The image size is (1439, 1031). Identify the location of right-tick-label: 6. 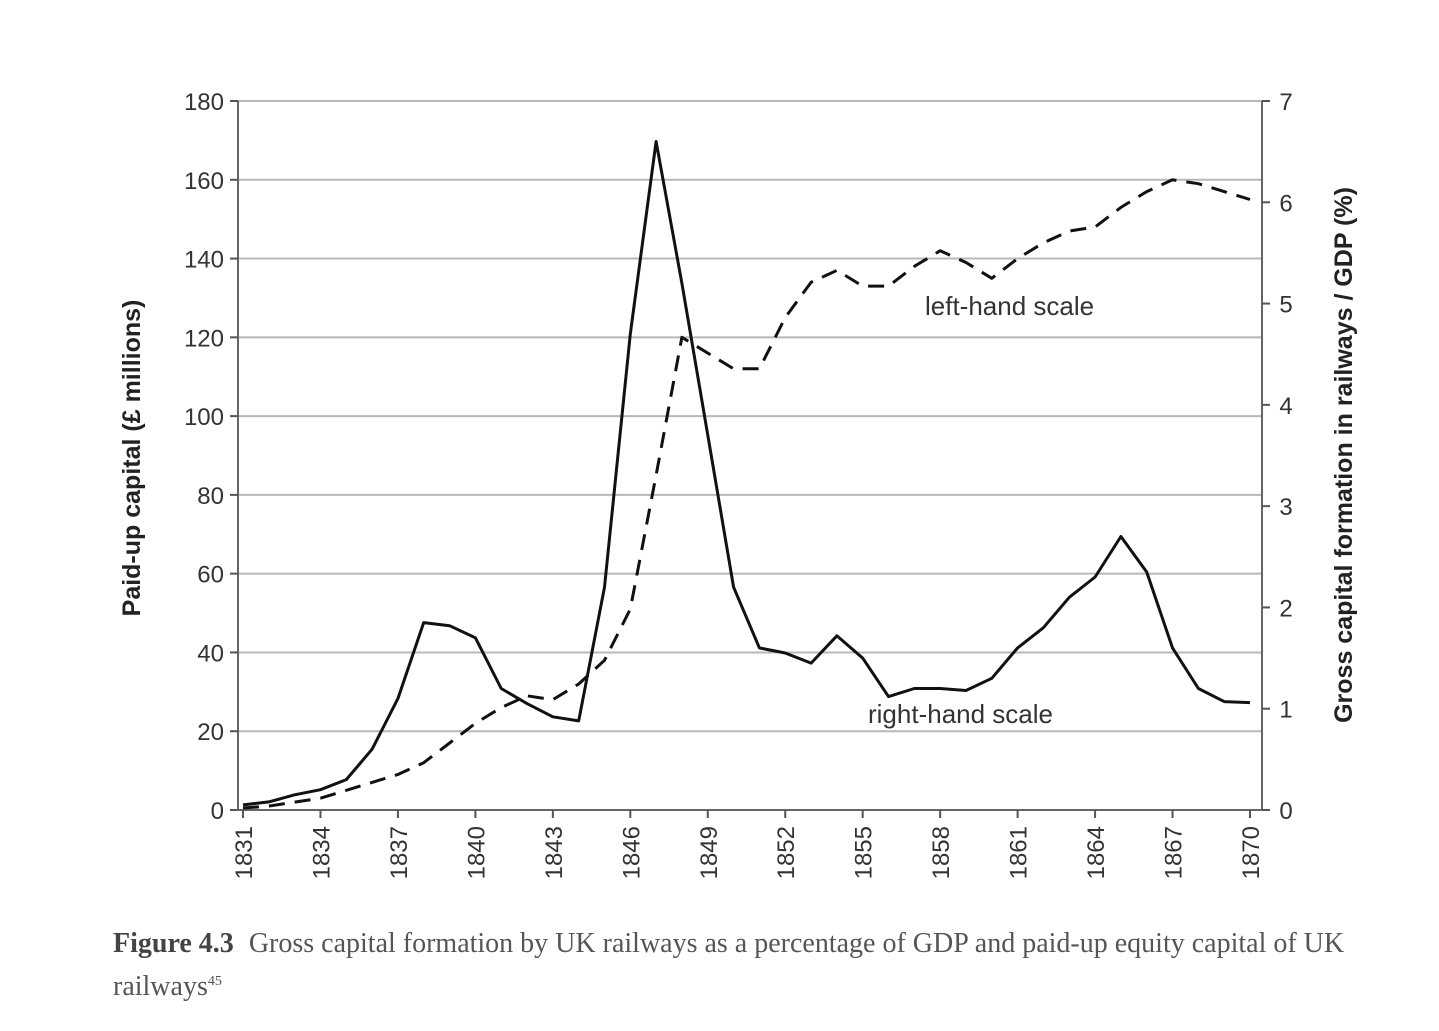
(1285, 203).